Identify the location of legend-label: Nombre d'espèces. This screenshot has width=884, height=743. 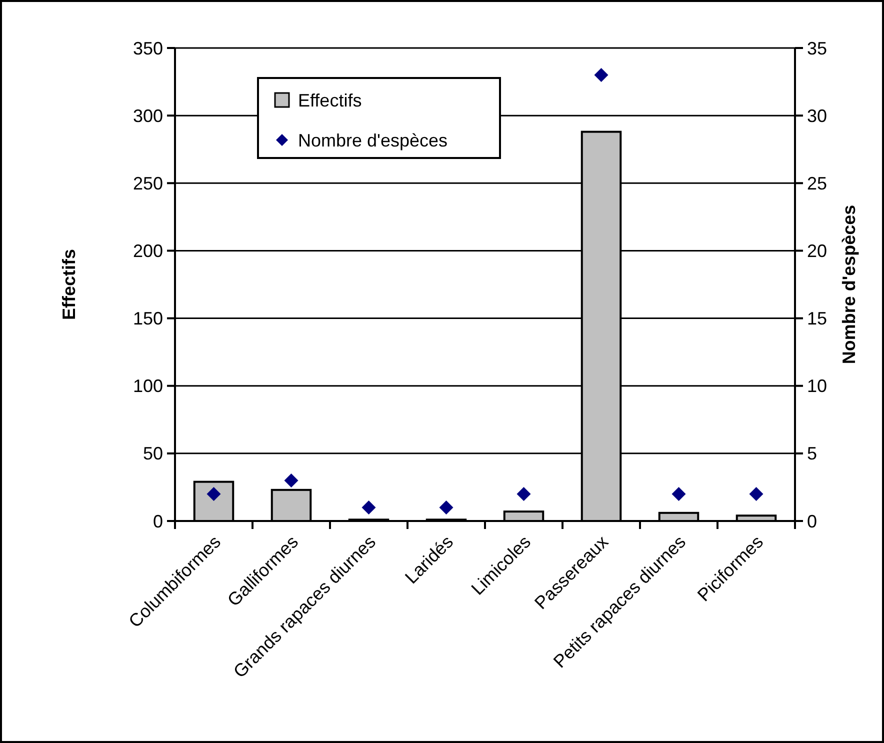
(373, 140).